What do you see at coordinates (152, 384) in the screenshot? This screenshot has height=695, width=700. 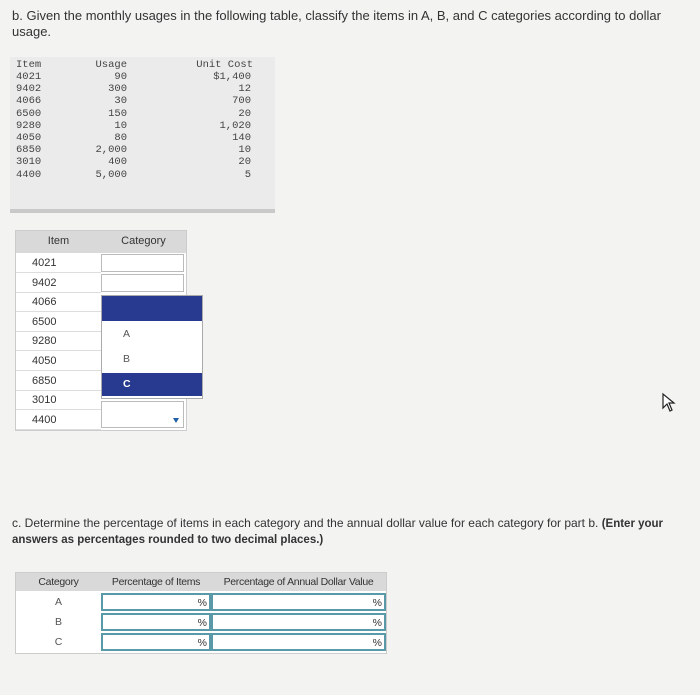 I see `dropdown-option: C` at bounding box center [152, 384].